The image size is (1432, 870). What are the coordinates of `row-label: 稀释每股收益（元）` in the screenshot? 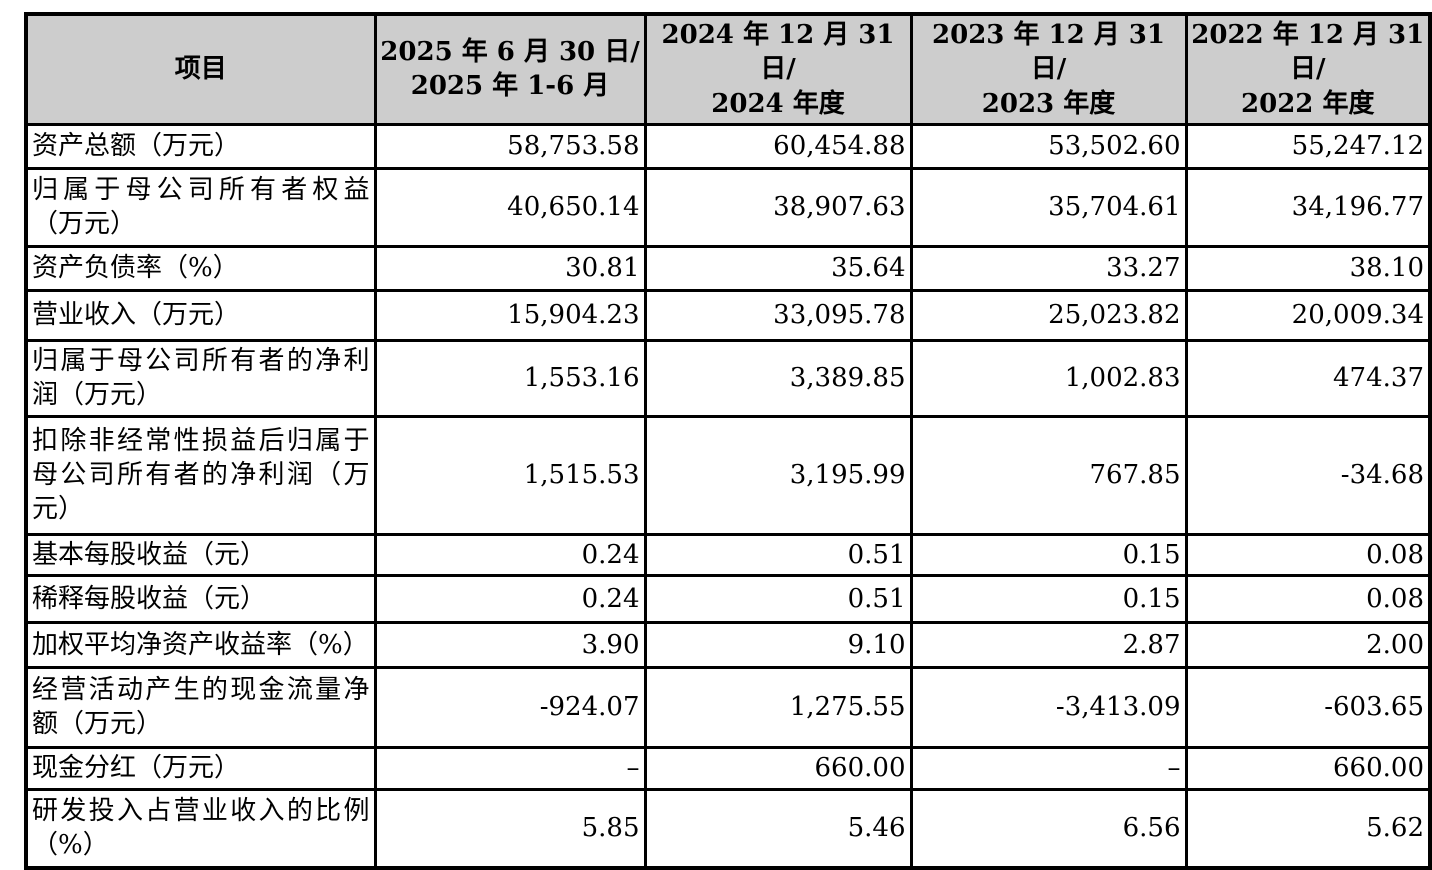 It's located at (200, 598).